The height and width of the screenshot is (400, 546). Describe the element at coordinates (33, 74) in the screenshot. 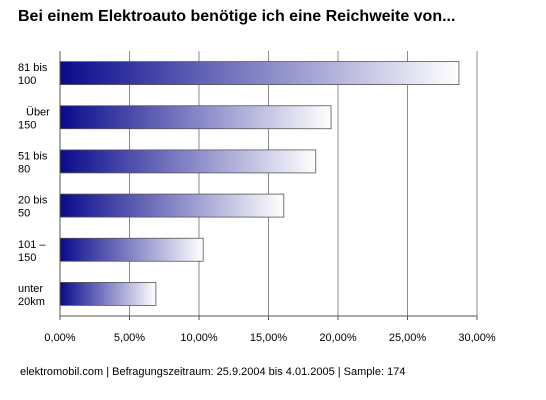

I see `y-tick-label: 81 bis 100` at that location.